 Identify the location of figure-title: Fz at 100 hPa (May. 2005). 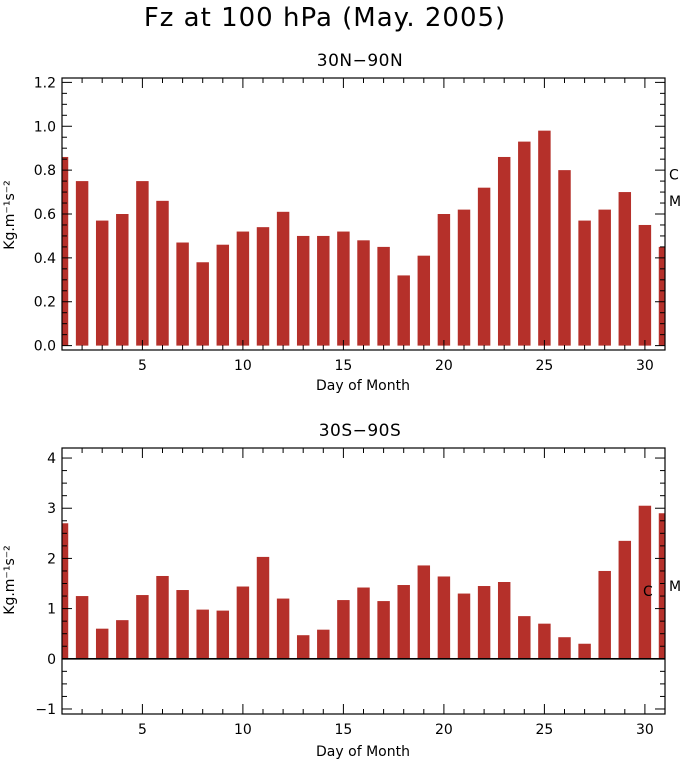
(325, 18).